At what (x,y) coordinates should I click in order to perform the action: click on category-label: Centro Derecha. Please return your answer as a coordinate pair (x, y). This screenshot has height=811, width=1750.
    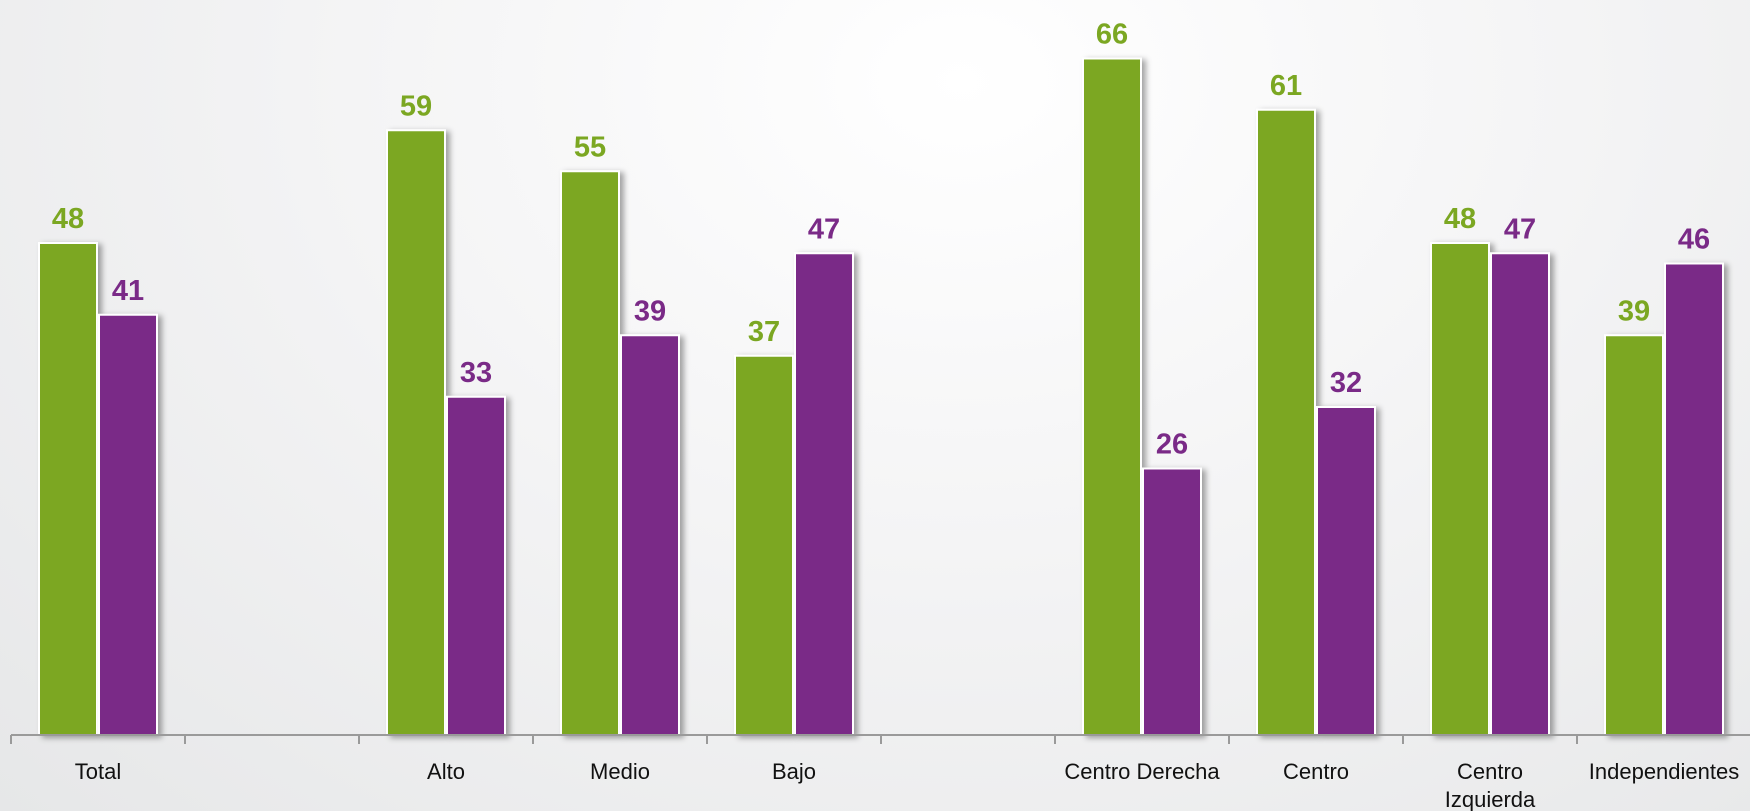
    Looking at the image, I should click on (1142, 771).